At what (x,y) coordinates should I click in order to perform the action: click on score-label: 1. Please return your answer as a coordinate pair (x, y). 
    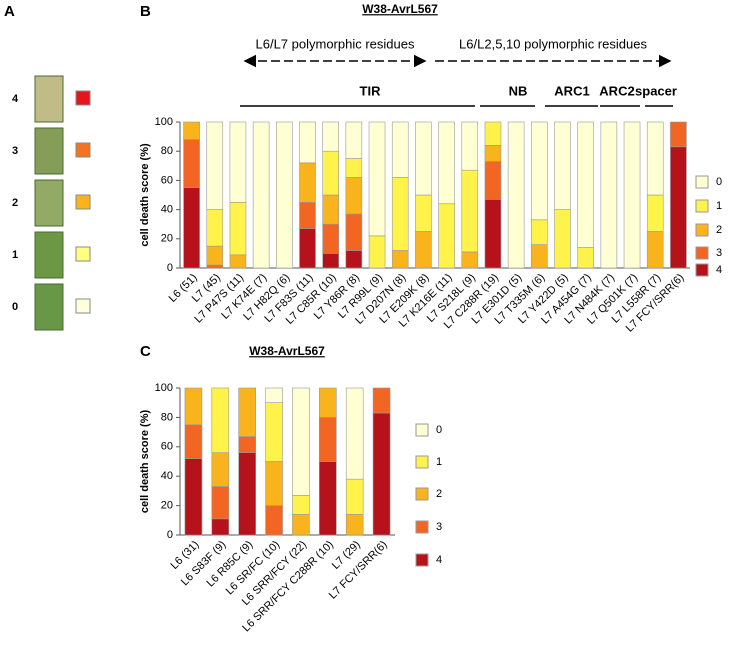
    Looking at the image, I should click on (15, 255).